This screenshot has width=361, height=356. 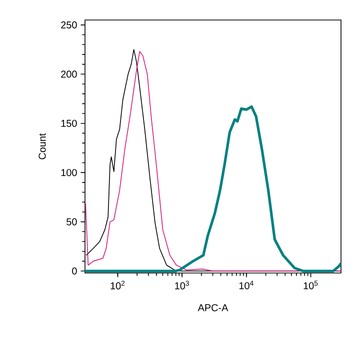 What do you see at coordinates (42, 146) in the screenshot?
I see `y-axis-title: Count` at bounding box center [42, 146].